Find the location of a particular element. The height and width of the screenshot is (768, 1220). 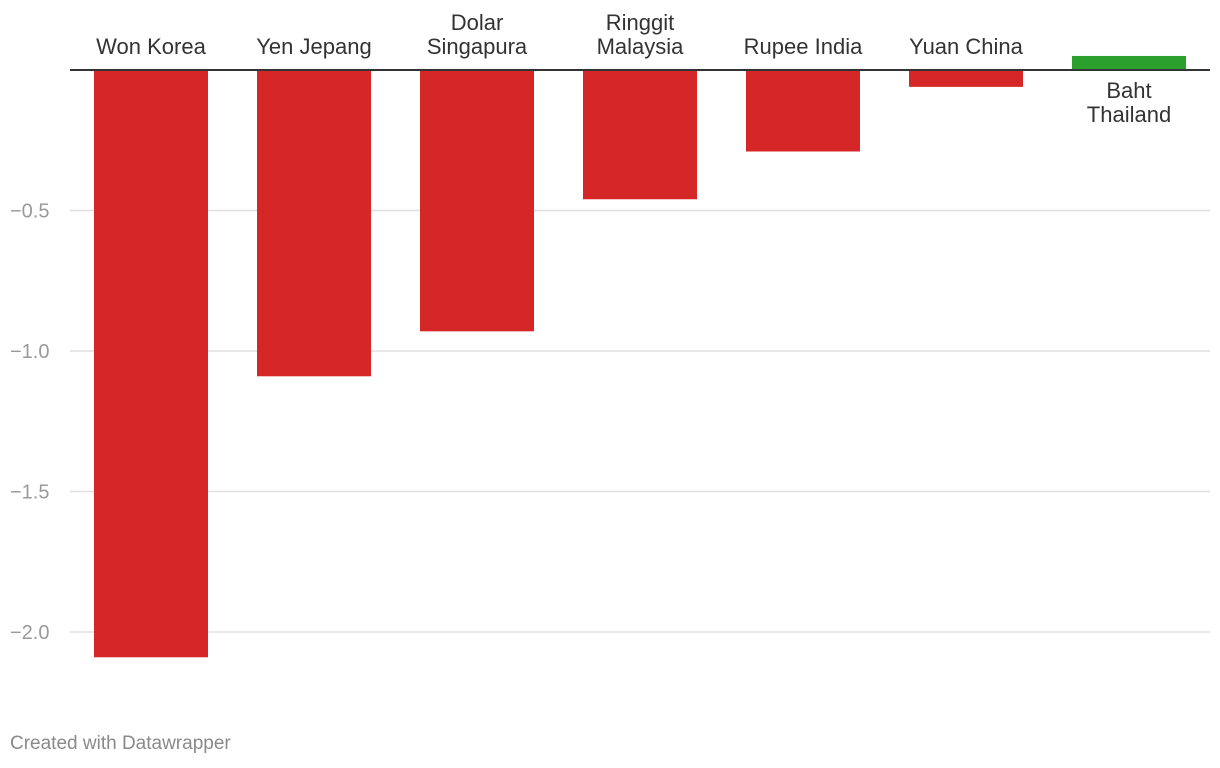

category-label: Dolar is located at coordinates (477, 22).